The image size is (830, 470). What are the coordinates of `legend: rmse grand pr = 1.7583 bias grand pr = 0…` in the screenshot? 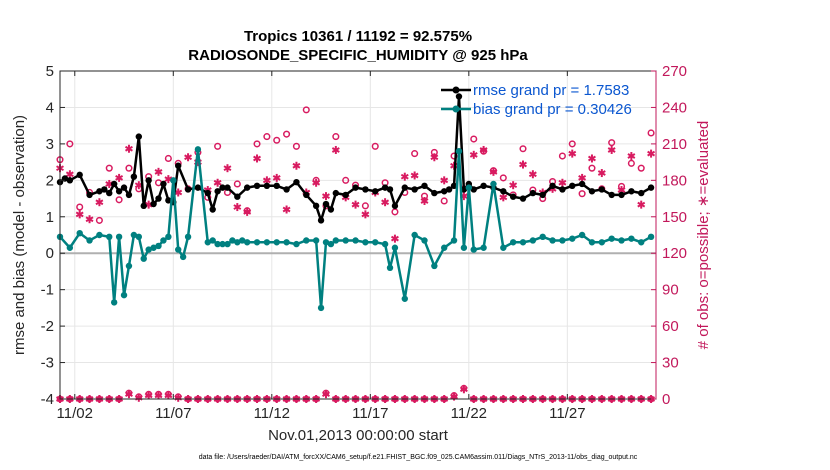 It's located at (536, 100).